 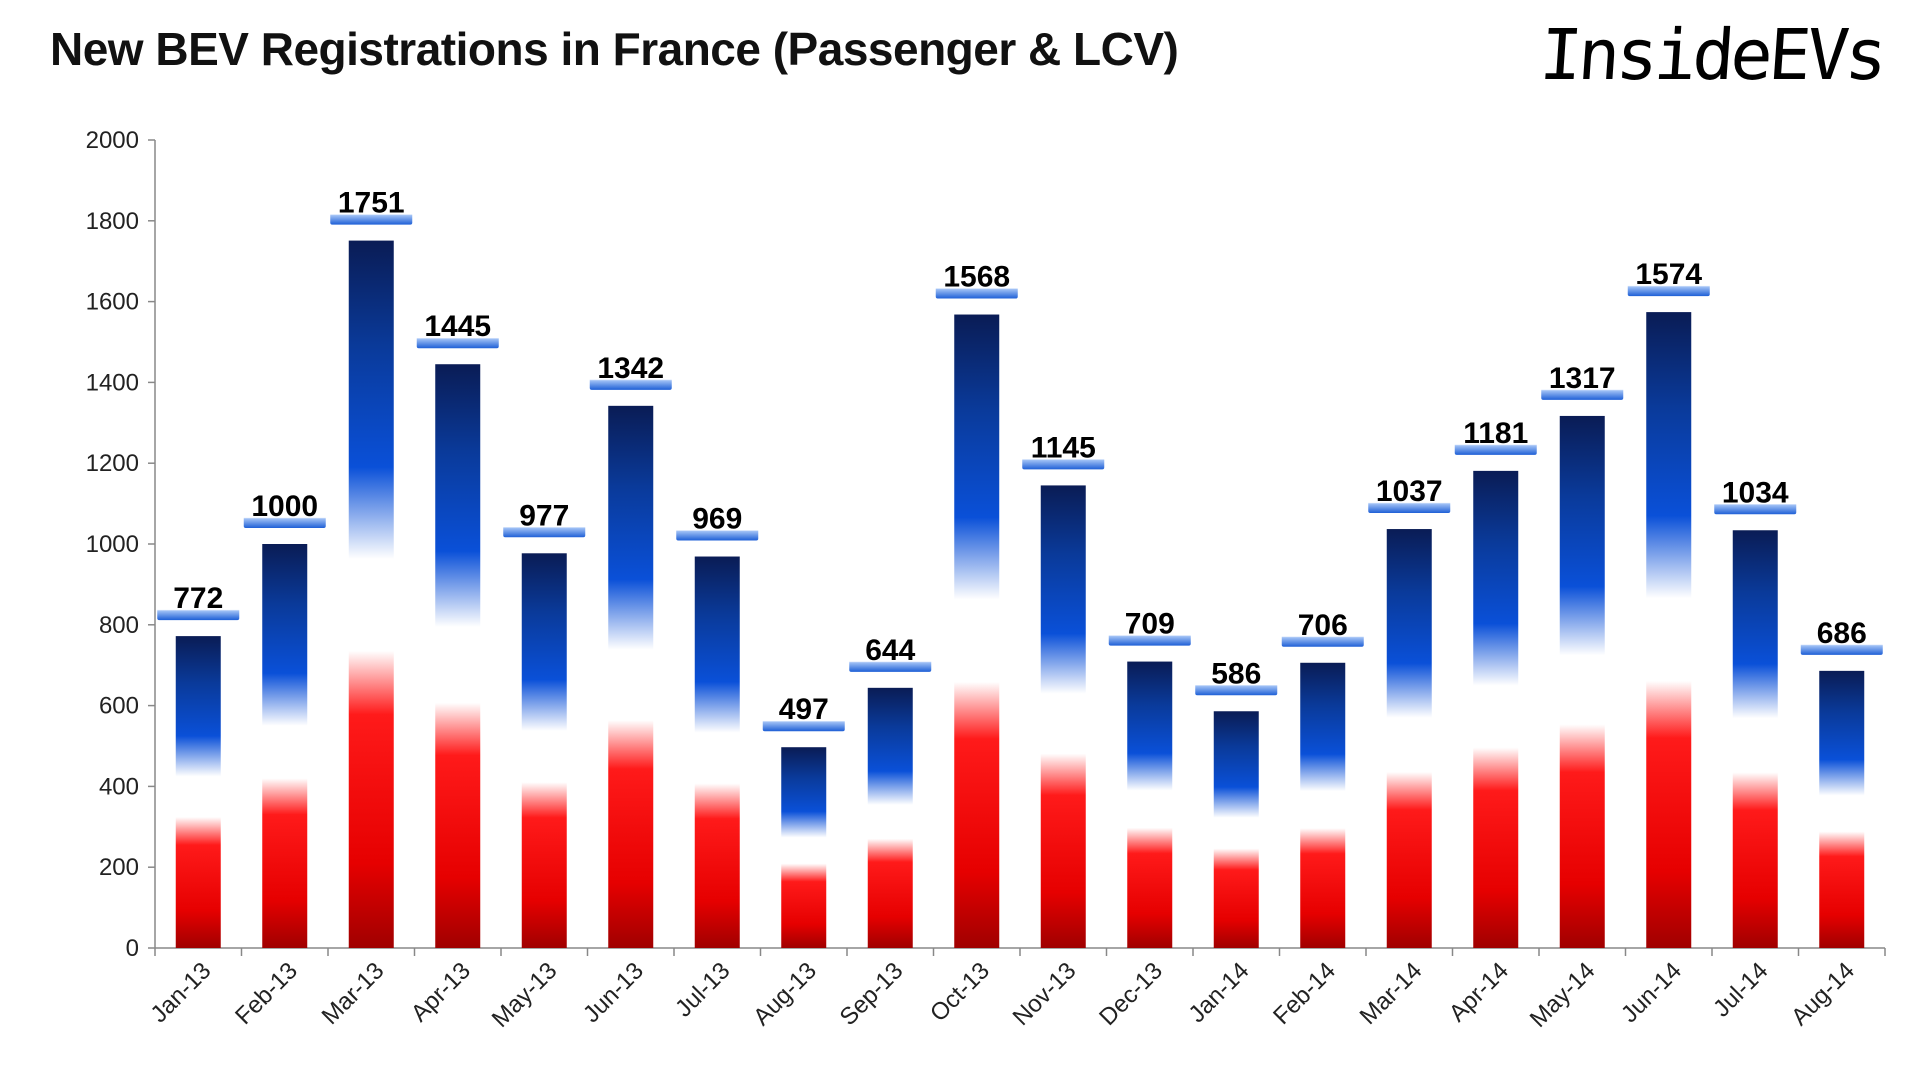 I want to click on y-tick-label: 1000, so click(x=112, y=544).